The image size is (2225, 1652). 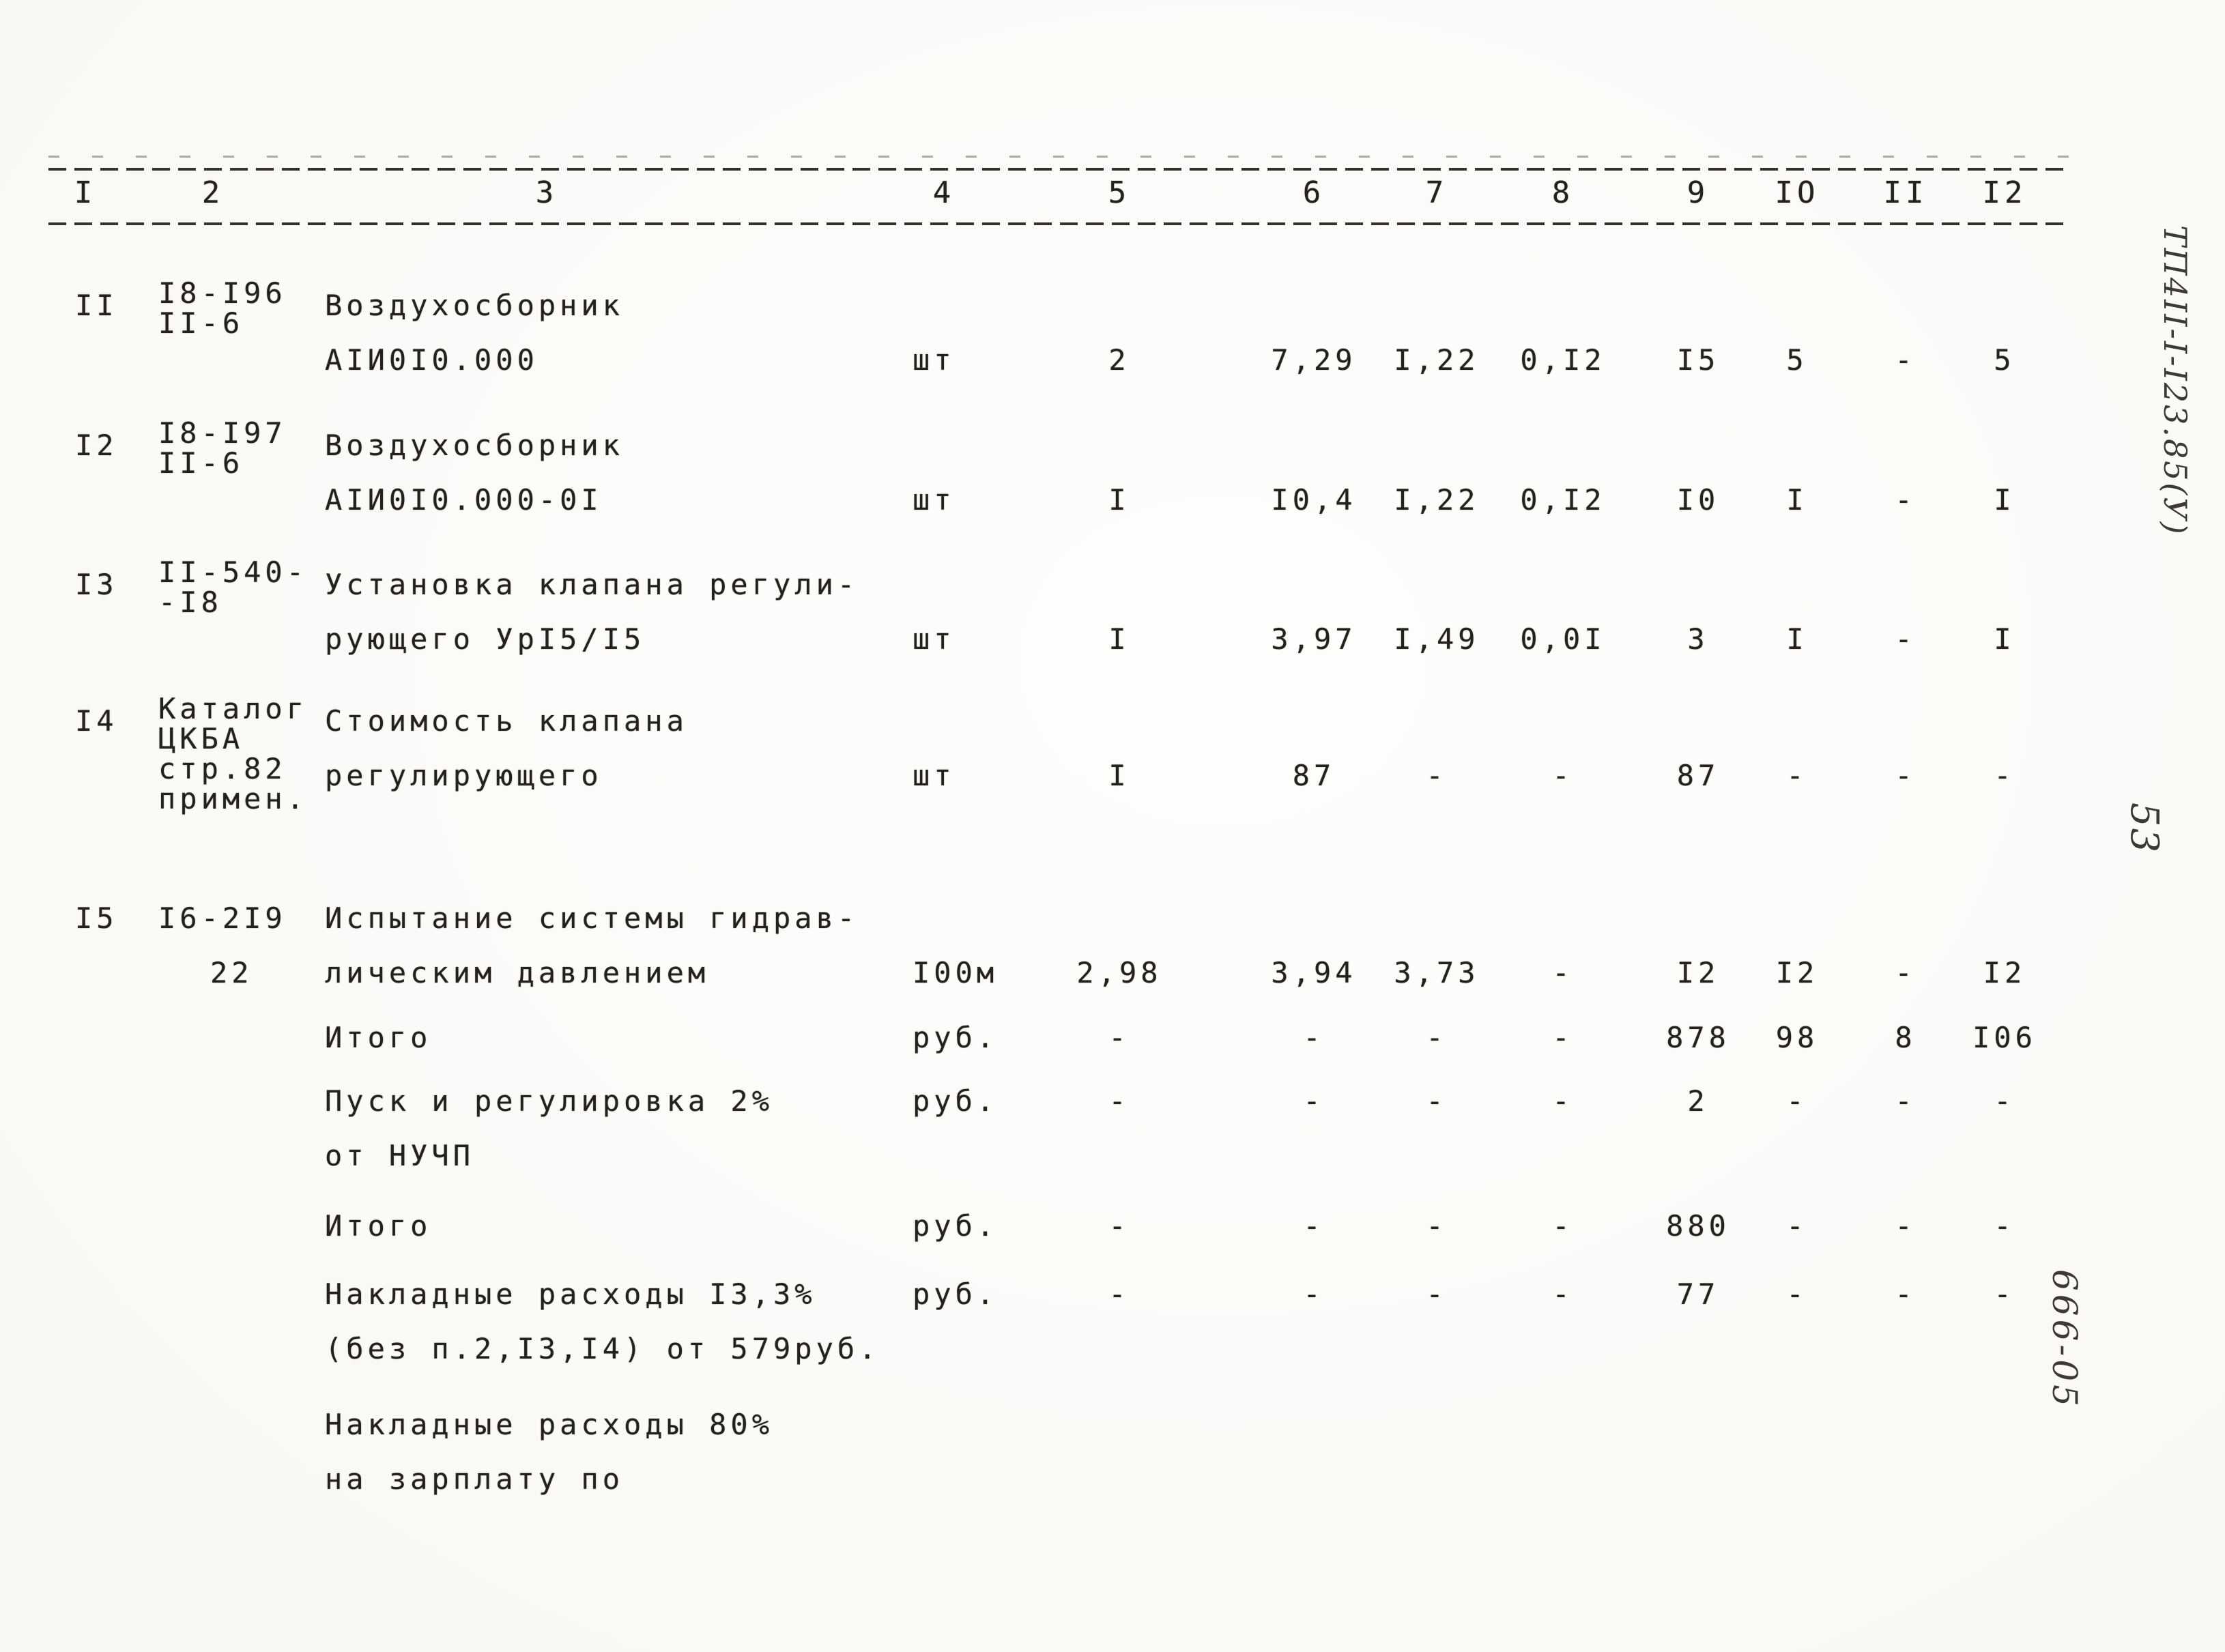 I want to click on value-cell: 87, so click(x=1698, y=775).